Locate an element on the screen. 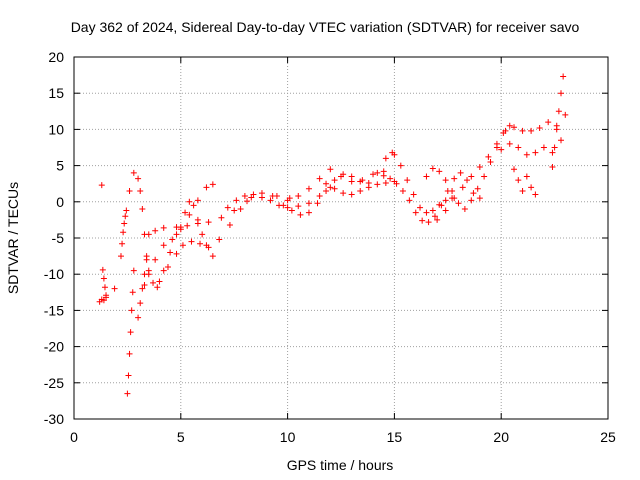 The height and width of the screenshot is (480, 640). series-arc-k is located at coordinates (279, 197).